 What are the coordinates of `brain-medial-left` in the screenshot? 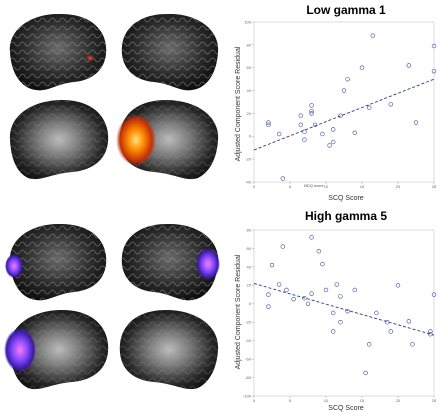 It's located at (59, 140).